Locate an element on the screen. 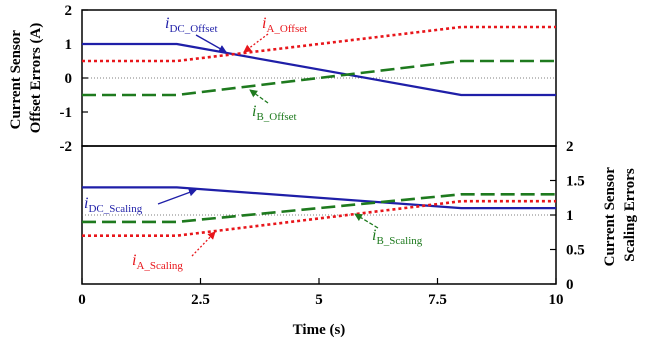 The width and height of the screenshot is (652, 343). annotation-ia-scaling-main: i is located at coordinates (134, 260).